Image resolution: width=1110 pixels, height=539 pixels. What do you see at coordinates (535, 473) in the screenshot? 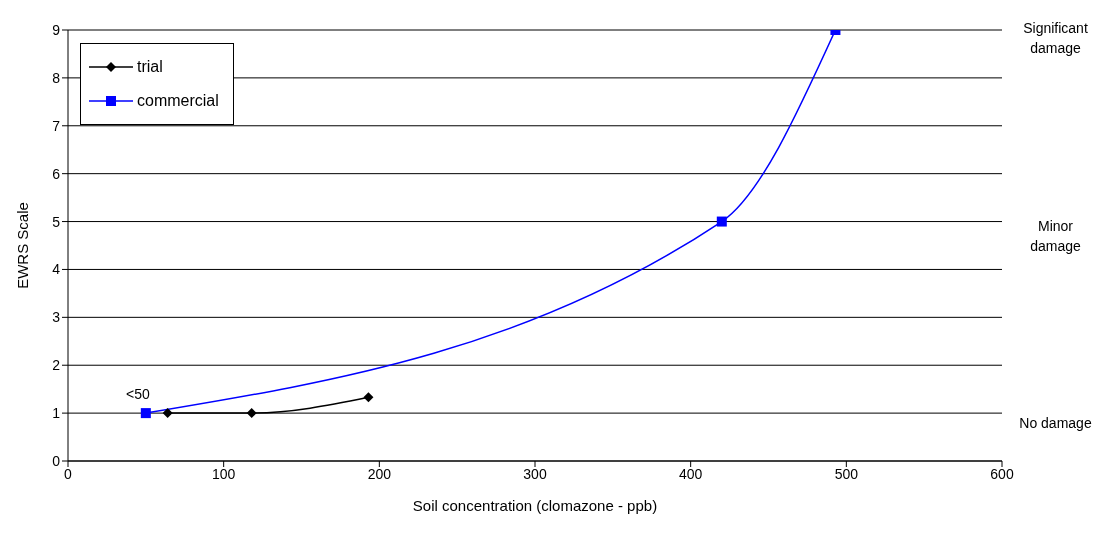
I see `x-tick-label: 300` at bounding box center [535, 473].